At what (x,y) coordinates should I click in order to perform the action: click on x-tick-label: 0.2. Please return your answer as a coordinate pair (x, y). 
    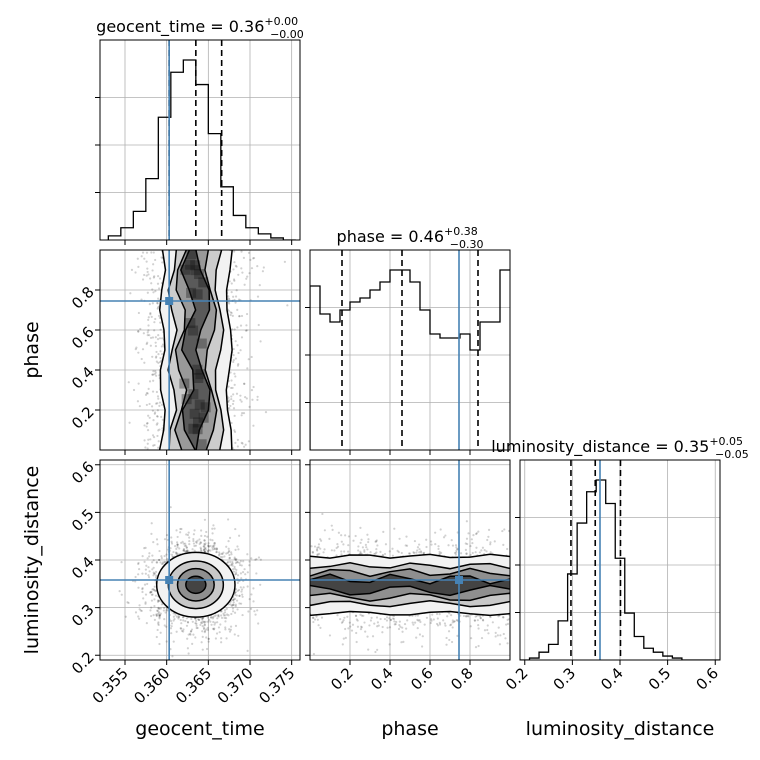
    Looking at the image, I should click on (342, 679).